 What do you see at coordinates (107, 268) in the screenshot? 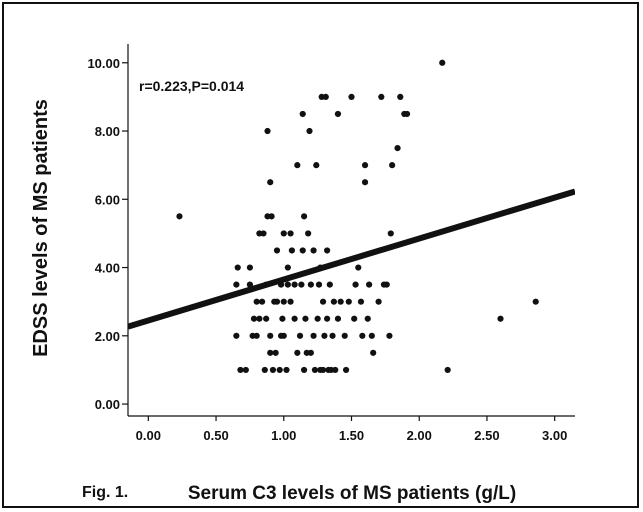
I see `y-tick-label: 4.00` at bounding box center [107, 268].